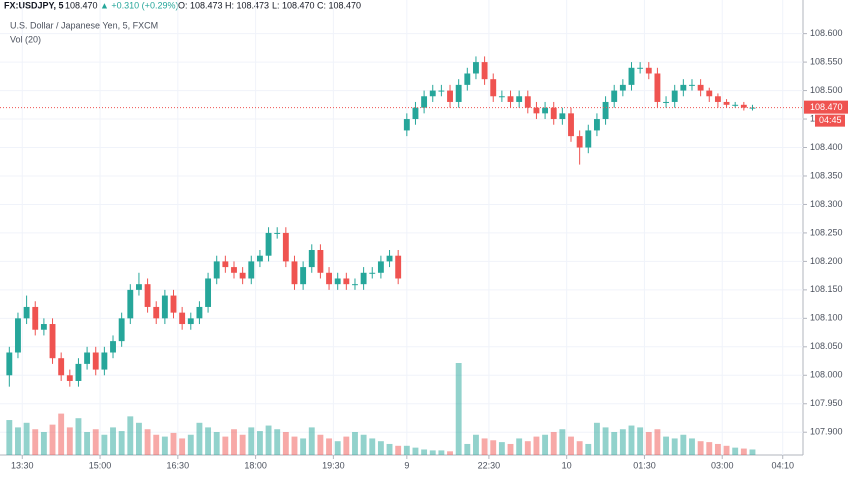 This screenshot has width=852, height=485. Describe the element at coordinates (293, 5) in the screenshot. I see `ohlc-low: L: 108.470` at that location.